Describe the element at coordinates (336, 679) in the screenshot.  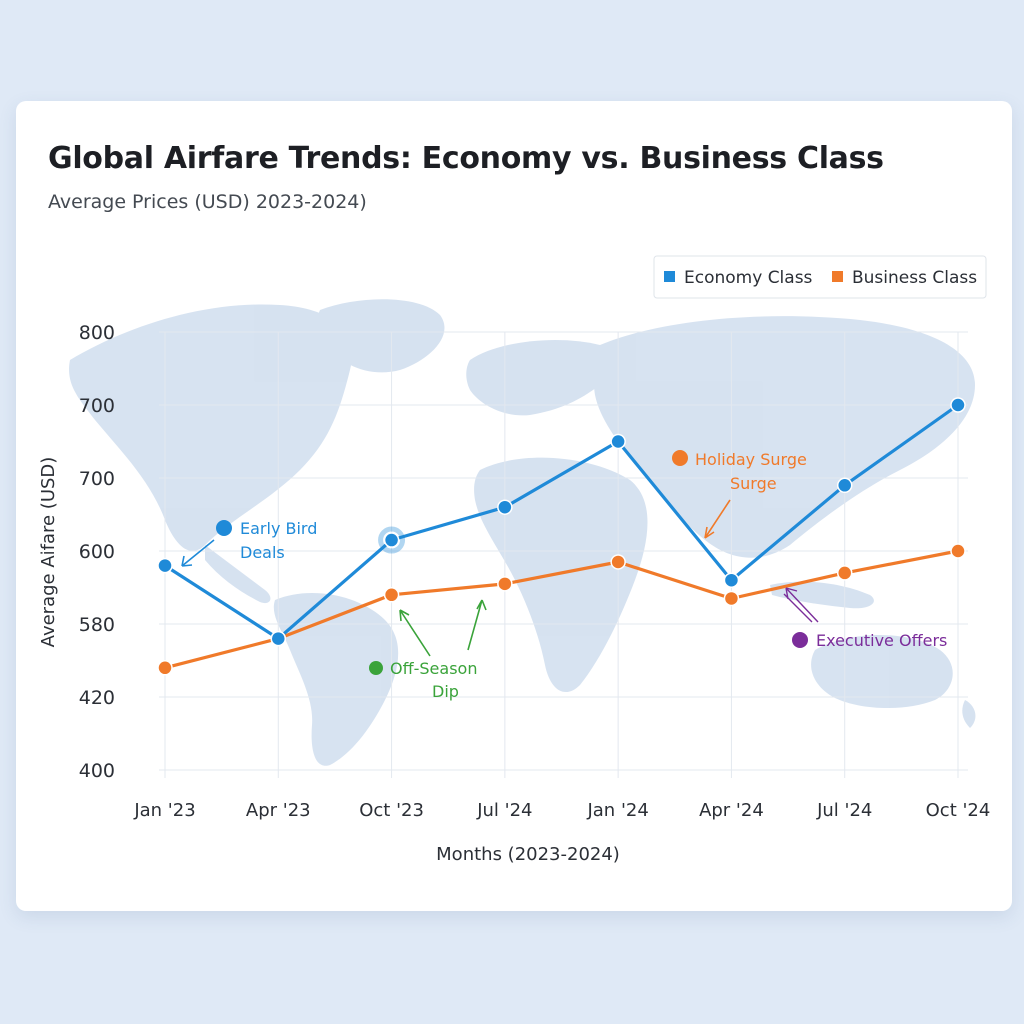
I see `south-america-shape` at that location.